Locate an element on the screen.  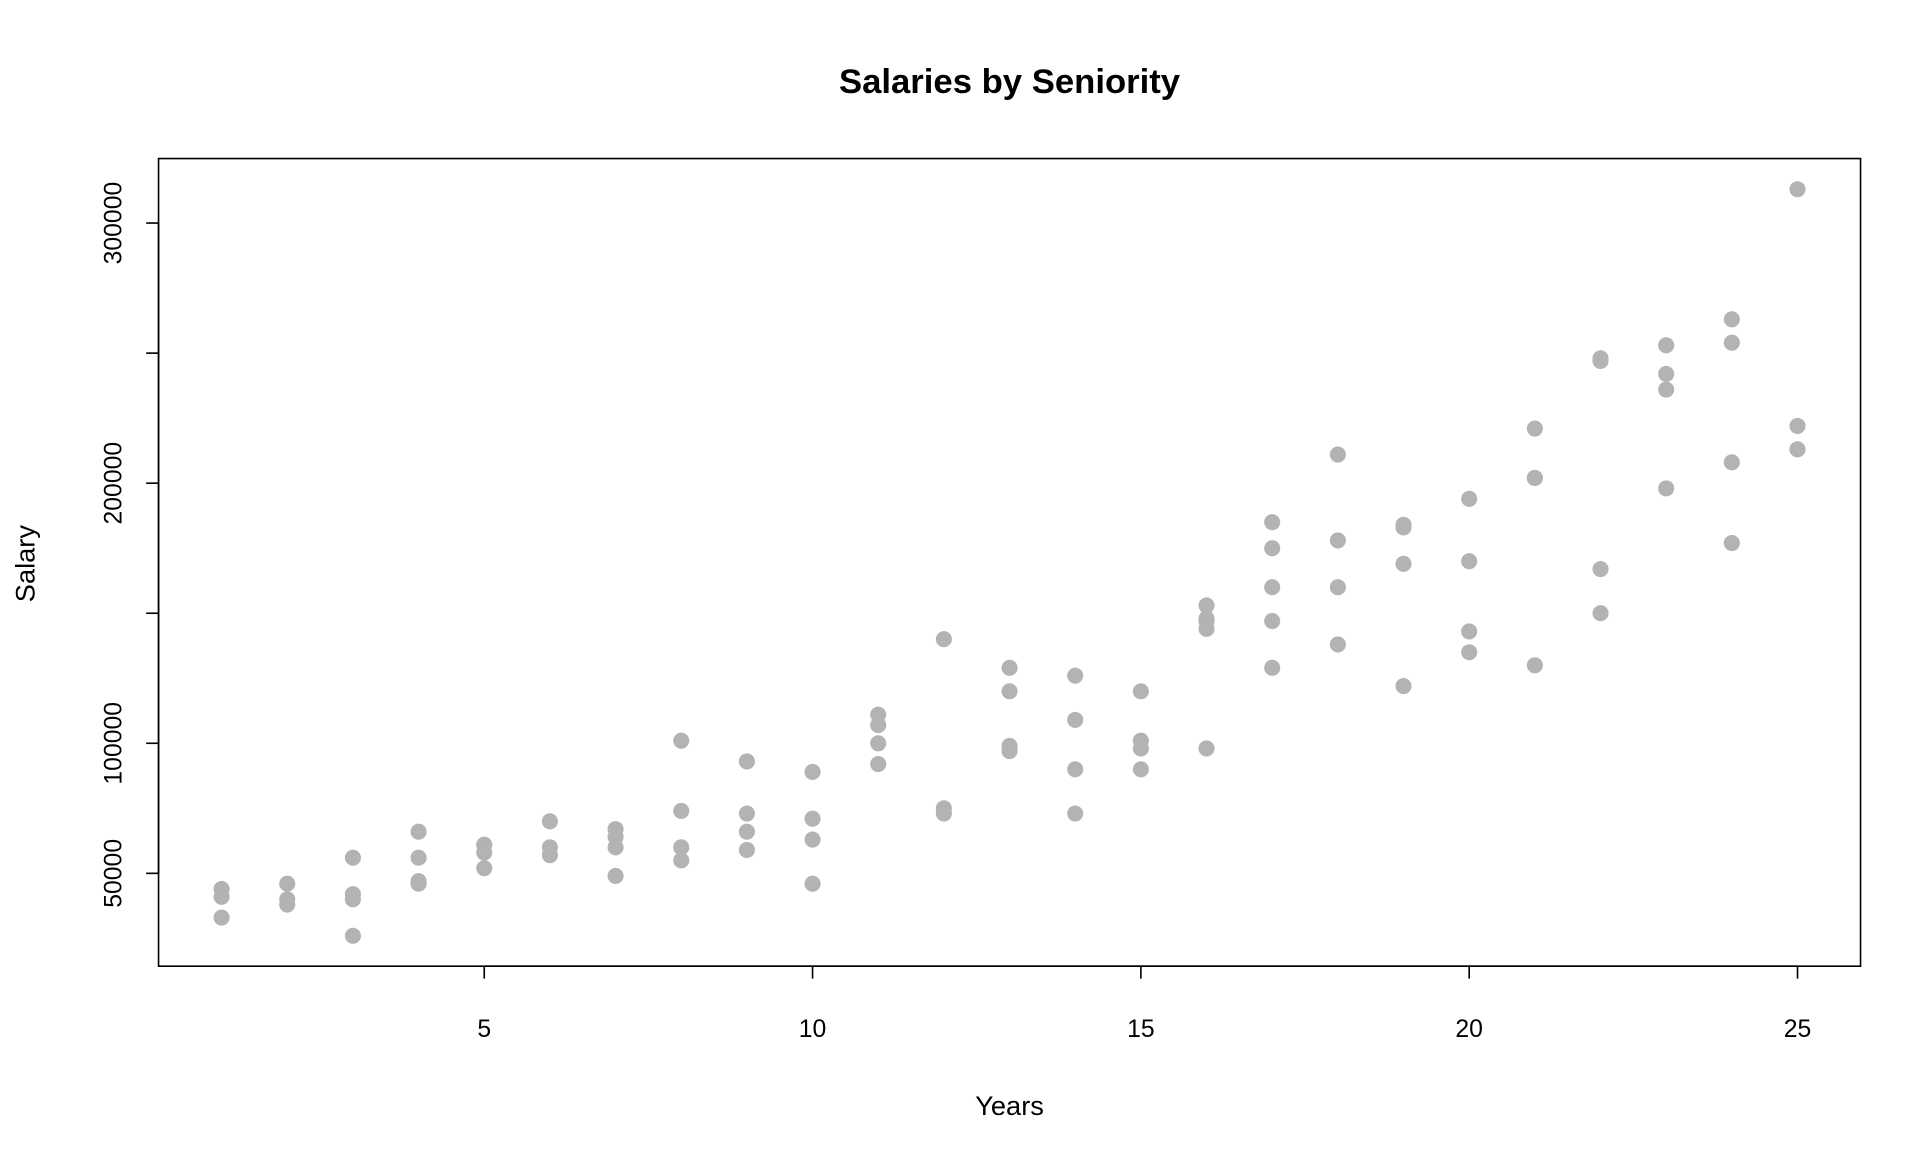
x-tick-label: 25 is located at coordinates (1798, 1029).